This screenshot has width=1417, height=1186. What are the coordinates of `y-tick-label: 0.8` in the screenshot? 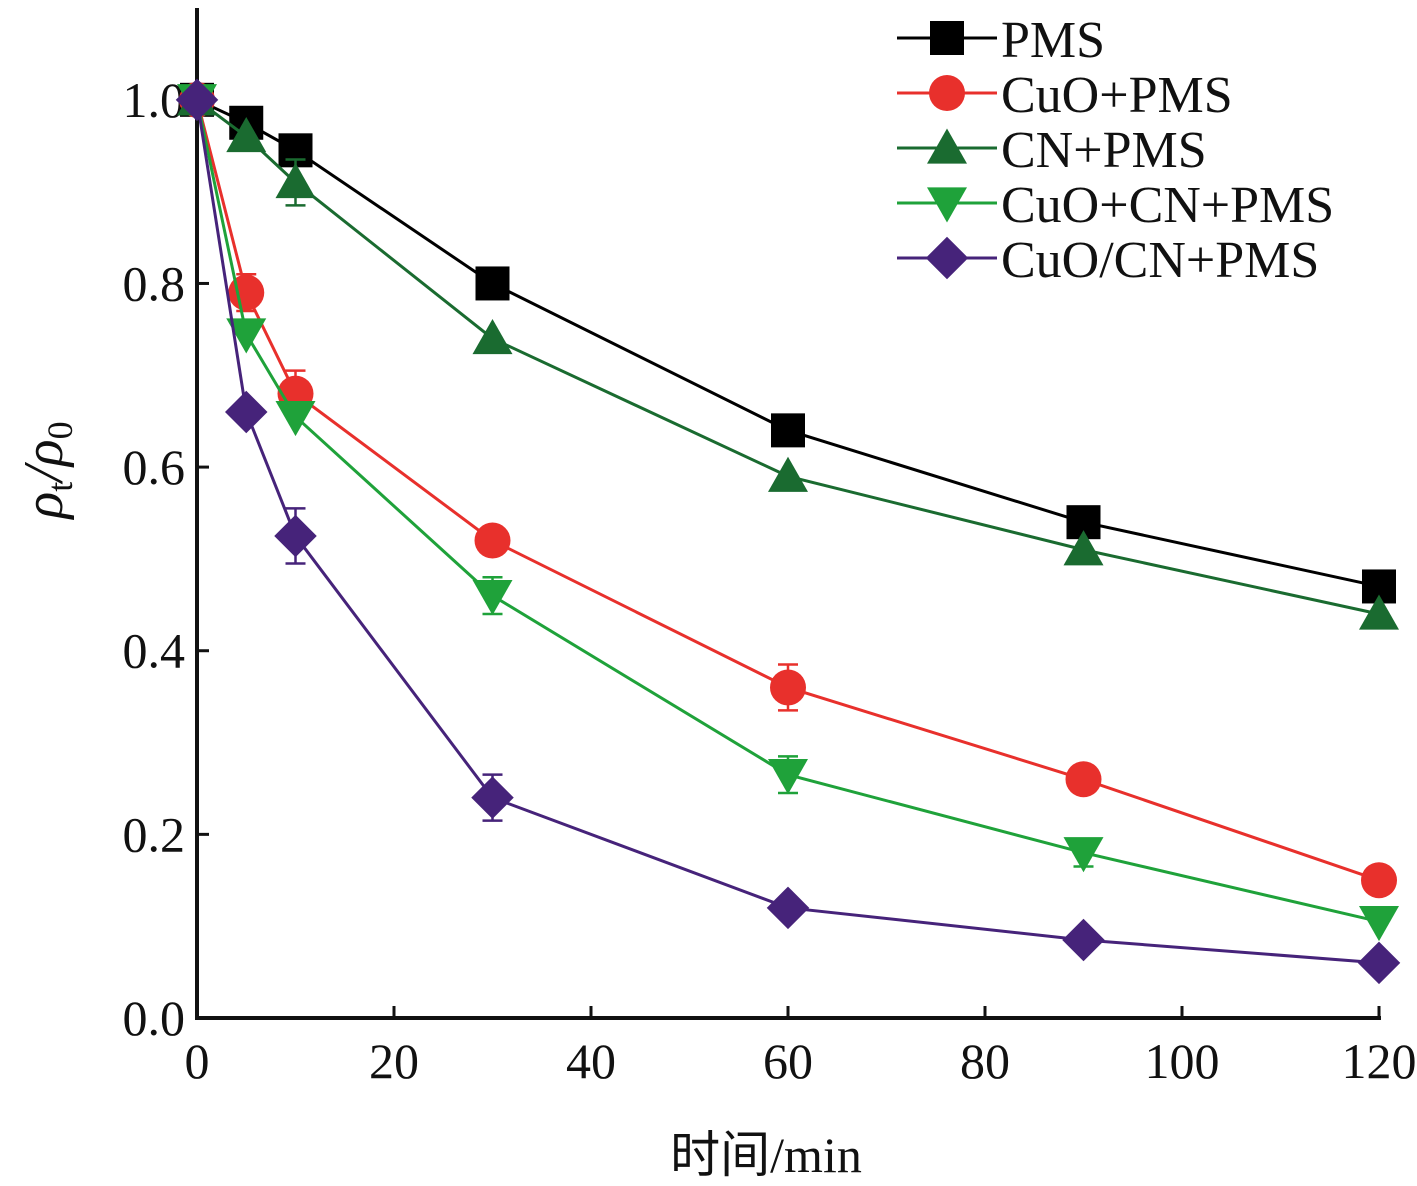 It's located at (154, 283).